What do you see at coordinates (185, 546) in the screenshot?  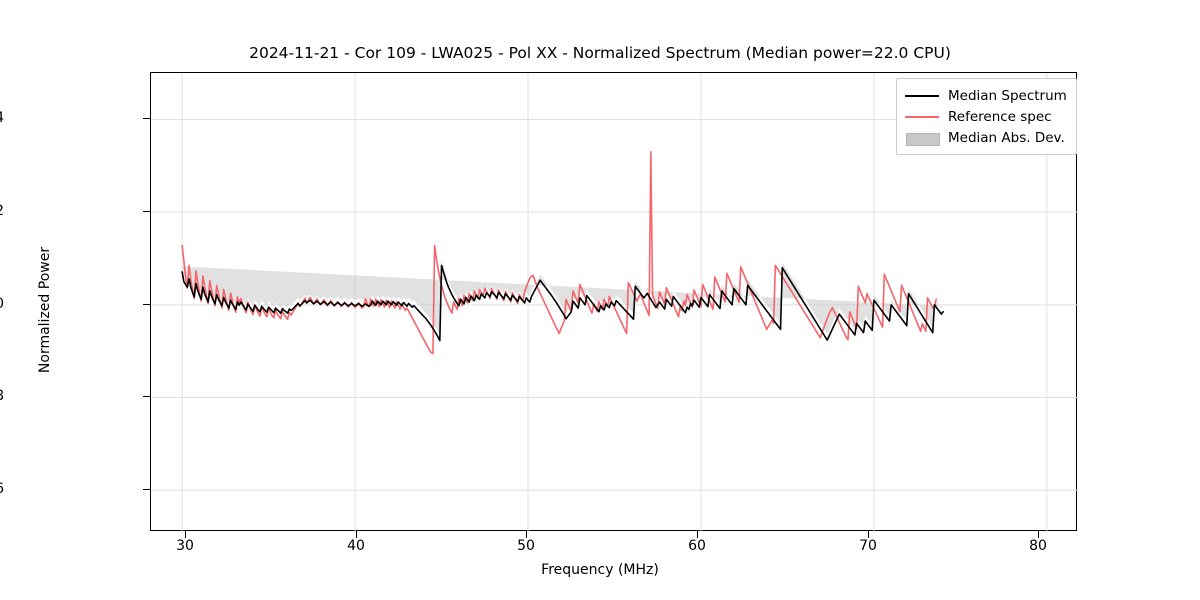 I see `x-tick-label-30: 30` at bounding box center [185, 546].